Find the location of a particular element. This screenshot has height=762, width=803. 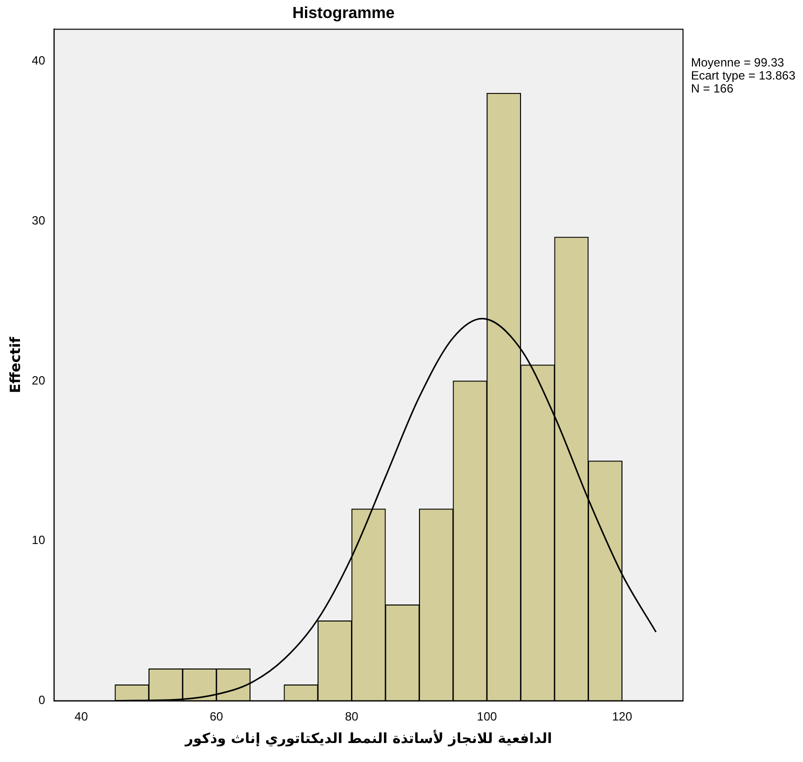

x-tick-label: 120 is located at coordinates (622, 716).